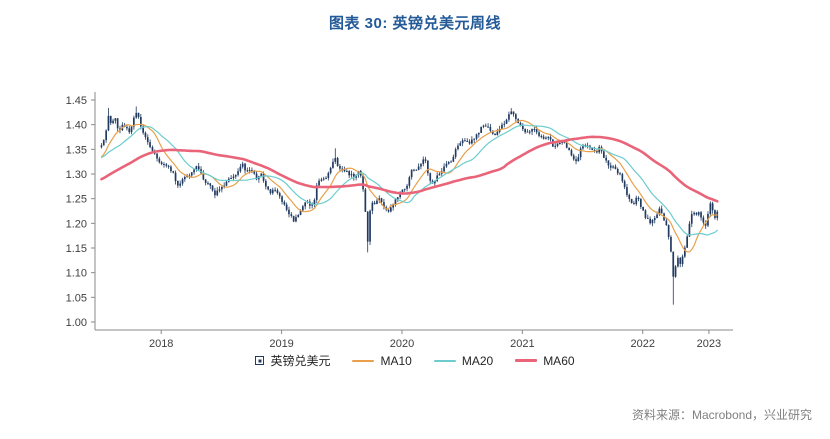  What do you see at coordinates (414, 23) in the screenshot?
I see `chart-title: 图表 30: 英镑兑美元周线` at bounding box center [414, 23].